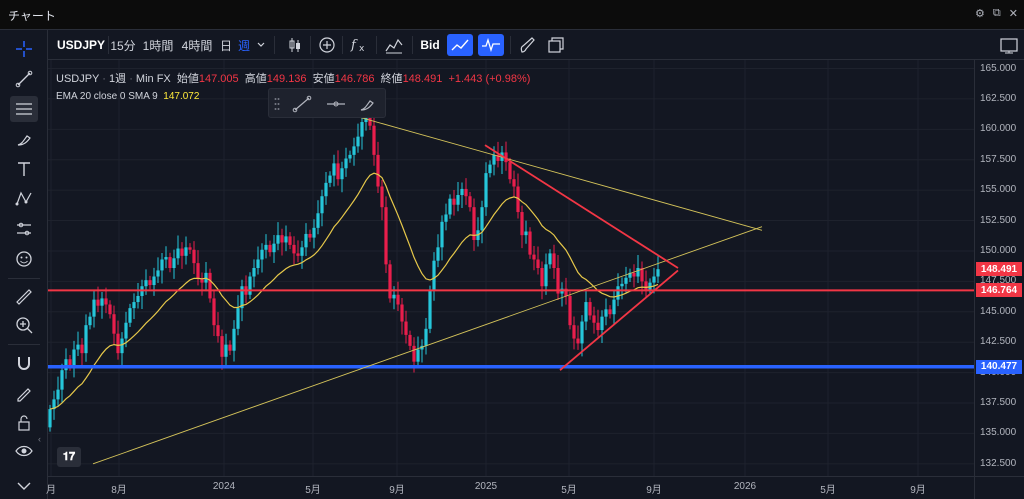  What do you see at coordinates (24, 393) in the screenshot?
I see `lock-pencil-icon` at bounding box center [24, 393].